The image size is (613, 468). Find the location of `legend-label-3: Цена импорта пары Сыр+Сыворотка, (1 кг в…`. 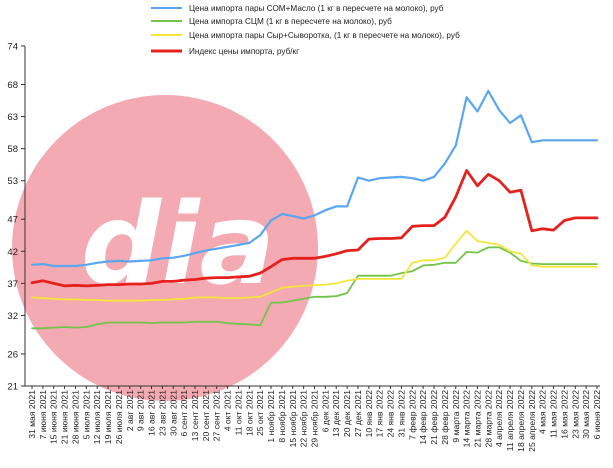

legend-label-3: Цена импорта пары Сыр+Сыворотка, (1 кг в… is located at coordinates (324, 35).